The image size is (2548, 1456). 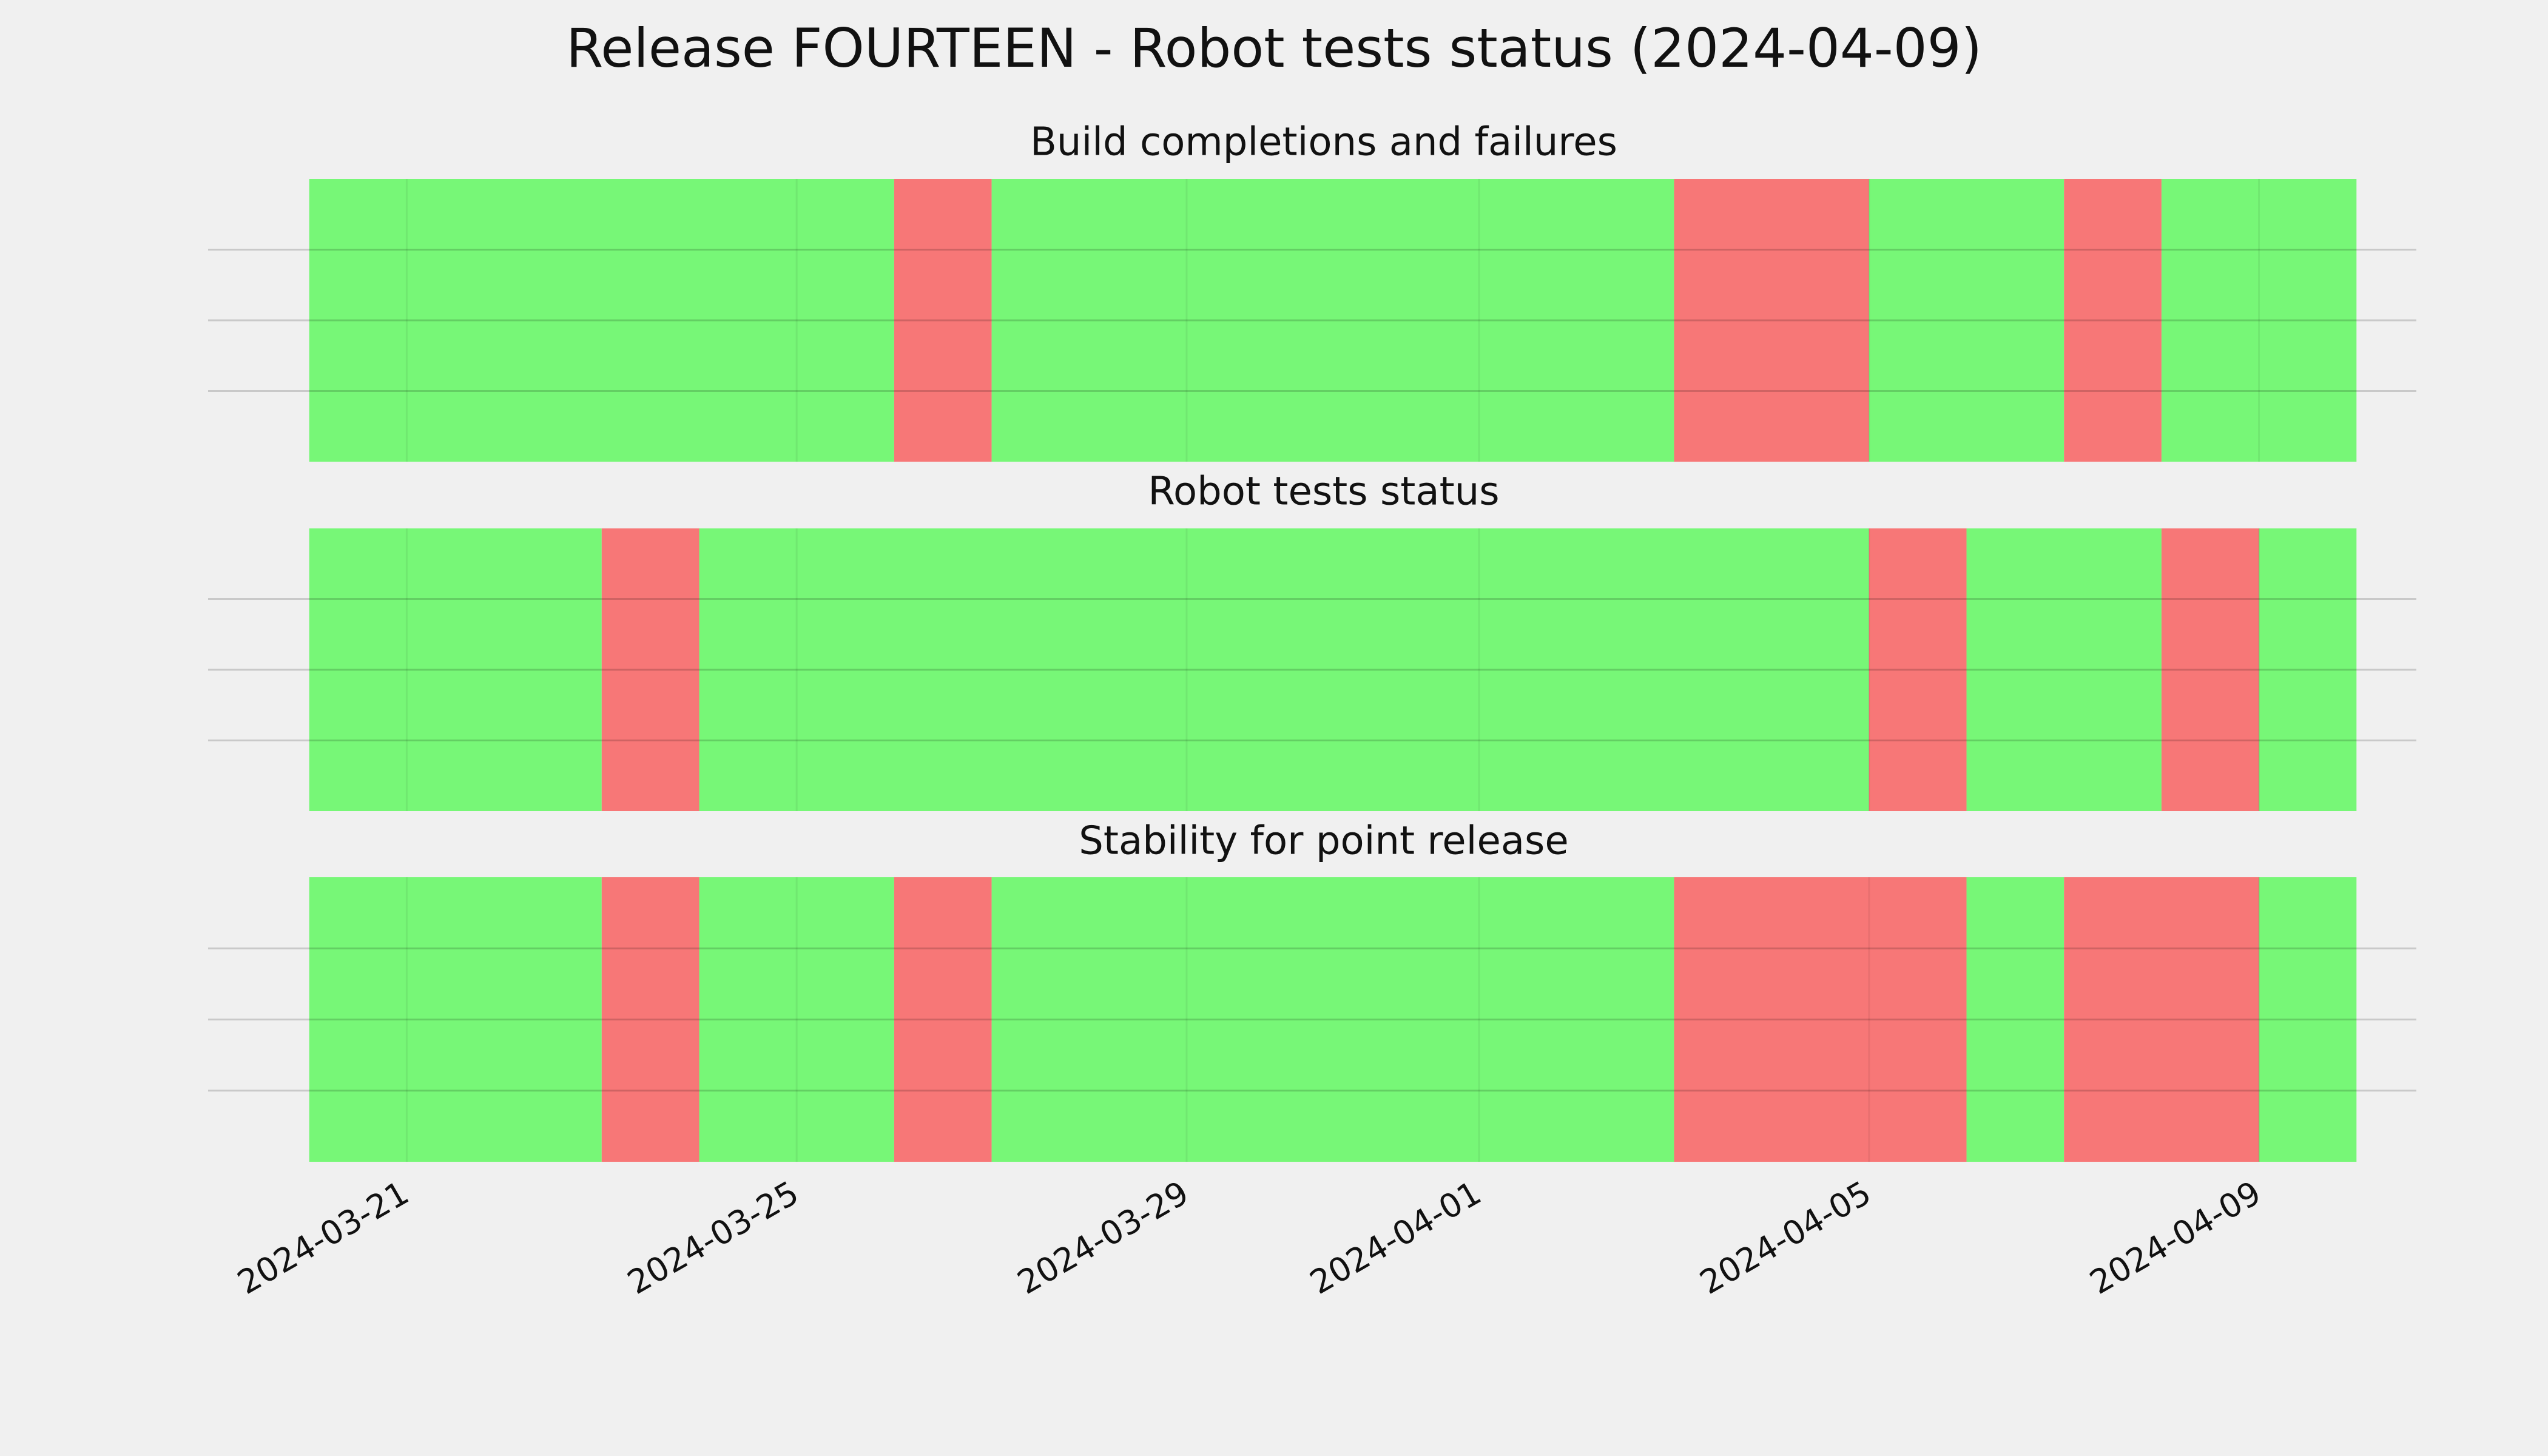 I want to click on subplot-title: Build completions and failures, so click(x=1323, y=142).